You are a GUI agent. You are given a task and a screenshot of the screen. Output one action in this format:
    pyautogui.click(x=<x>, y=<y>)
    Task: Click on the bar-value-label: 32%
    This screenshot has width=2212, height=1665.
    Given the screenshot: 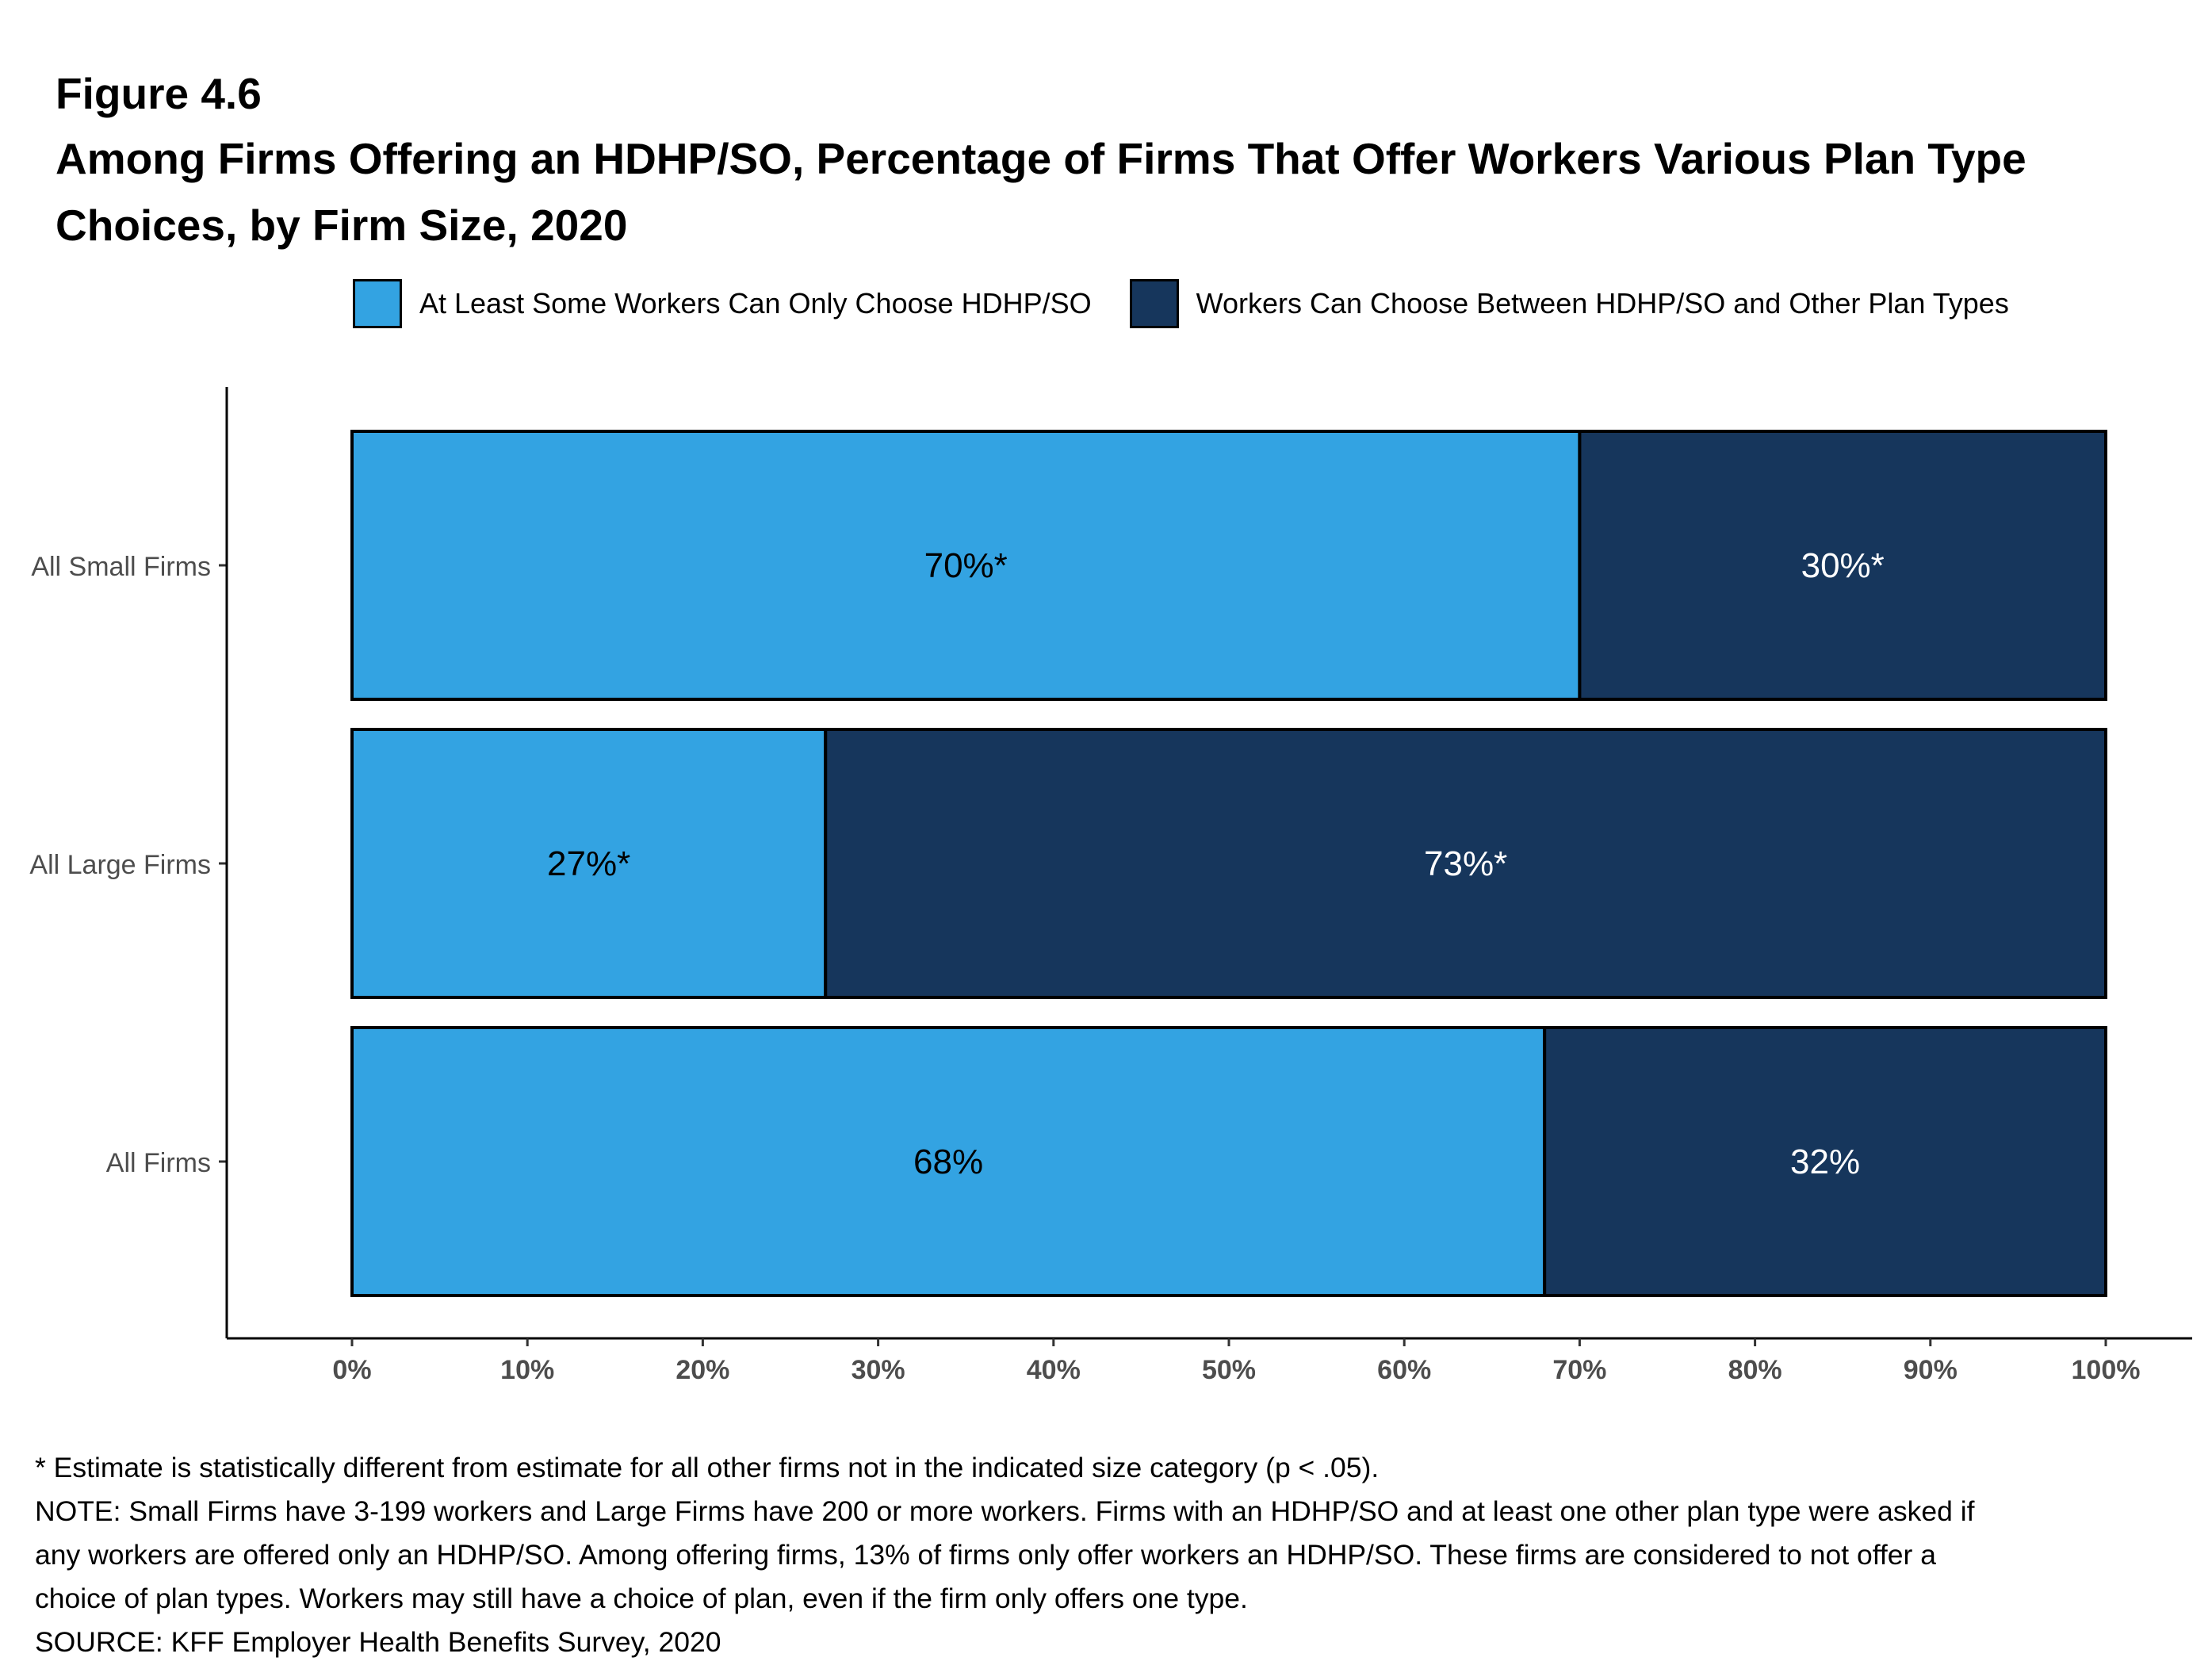 What is the action you would take?
    pyautogui.click(x=1825, y=1162)
    